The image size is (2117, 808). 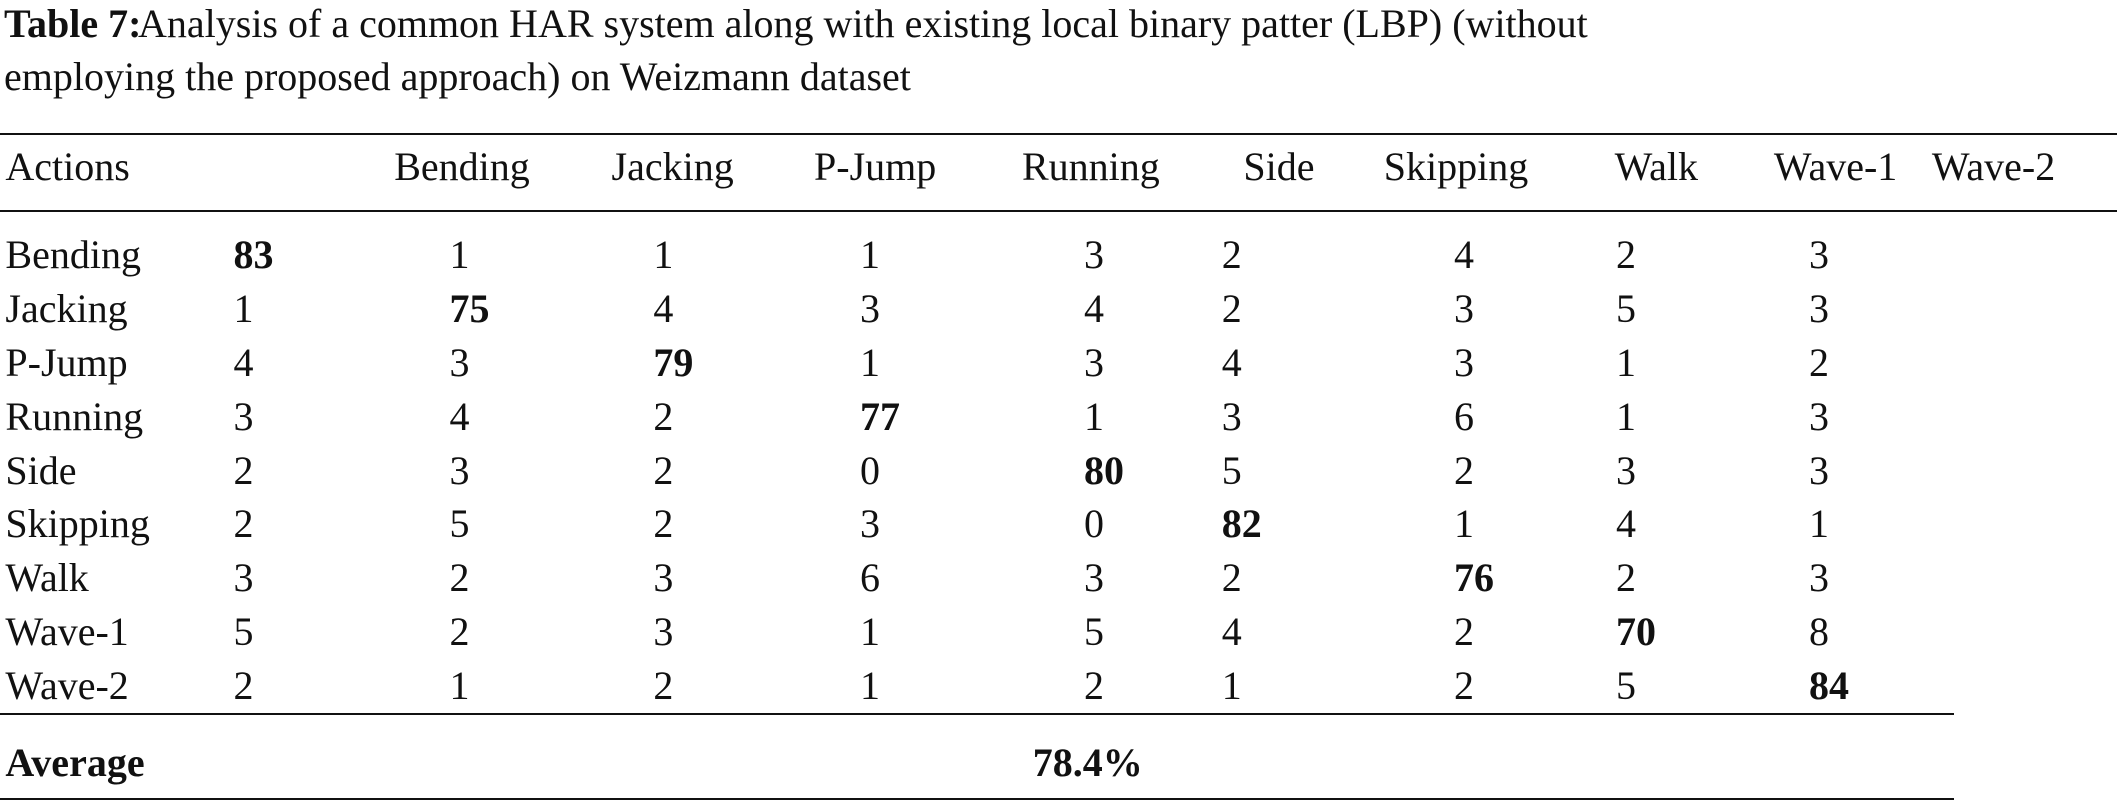 What do you see at coordinates (1090, 167) in the screenshot?
I see `column-header: Running` at bounding box center [1090, 167].